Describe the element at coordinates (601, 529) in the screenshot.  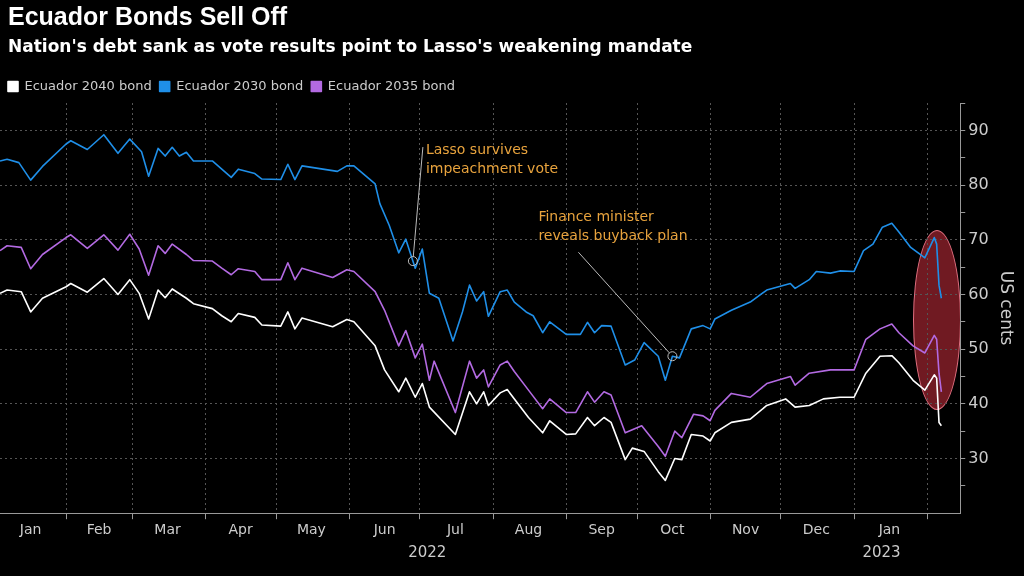
I see `x-tick-label: Sep` at that location.